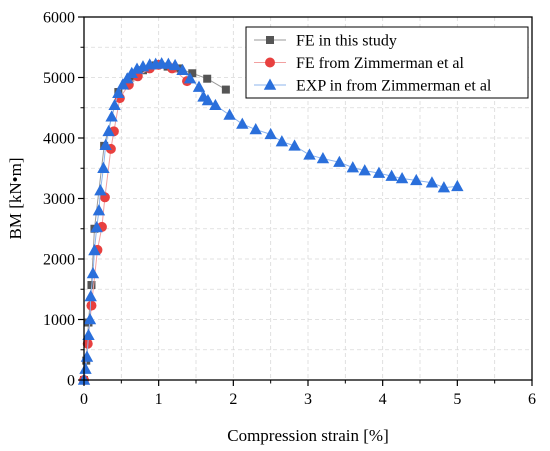 The width and height of the screenshot is (550, 451). What do you see at coordinates (307, 435) in the screenshot?
I see `x-axis-title: Compression strain [%]` at bounding box center [307, 435].